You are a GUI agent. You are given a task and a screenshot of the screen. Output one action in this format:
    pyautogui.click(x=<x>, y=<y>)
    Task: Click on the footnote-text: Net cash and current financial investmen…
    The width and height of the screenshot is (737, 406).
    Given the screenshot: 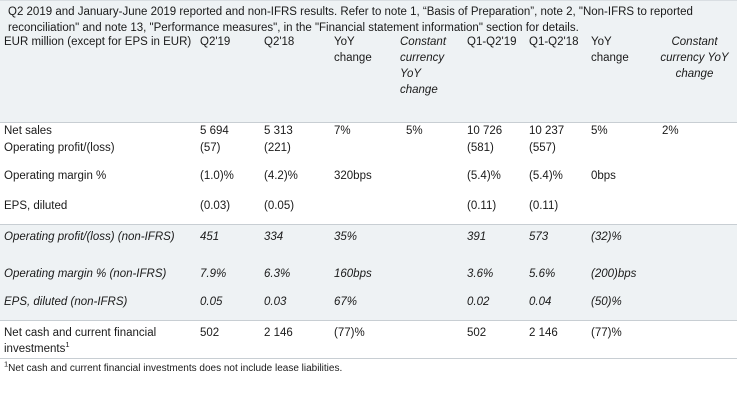 What is the action you would take?
    pyautogui.click(x=175, y=368)
    